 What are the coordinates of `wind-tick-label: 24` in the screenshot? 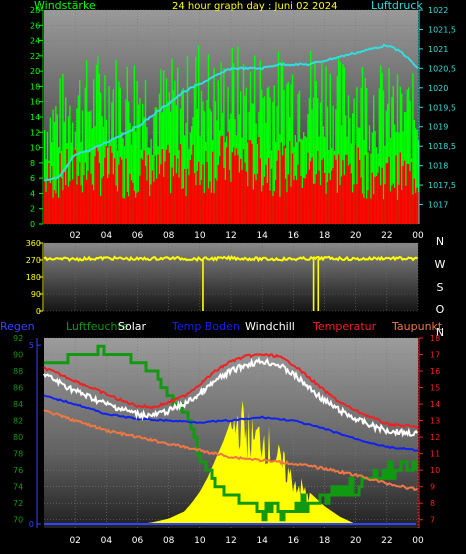 It's located at (35, 41).